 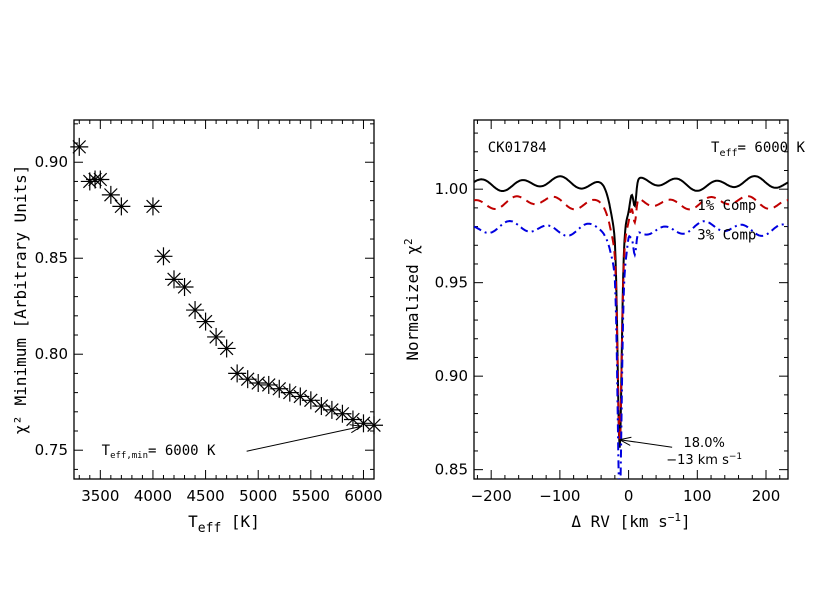 I want to click on x-tick-label: 5500, so click(x=311, y=496).